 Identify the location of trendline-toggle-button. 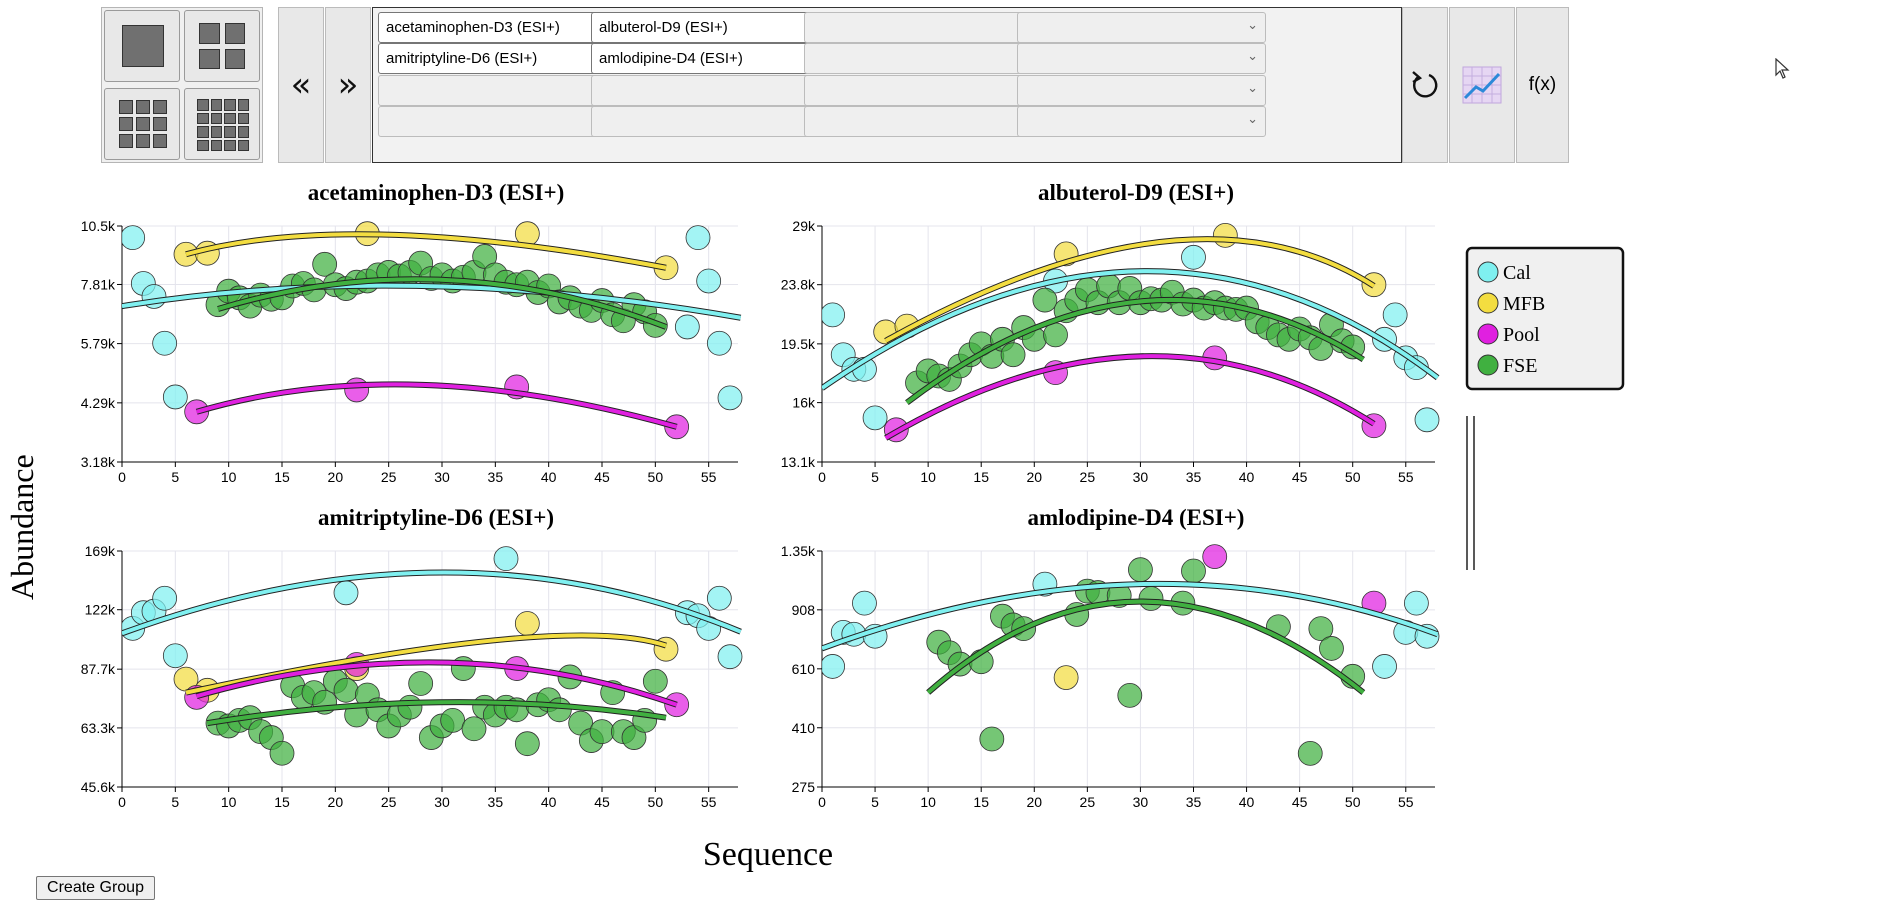
(1482, 85).